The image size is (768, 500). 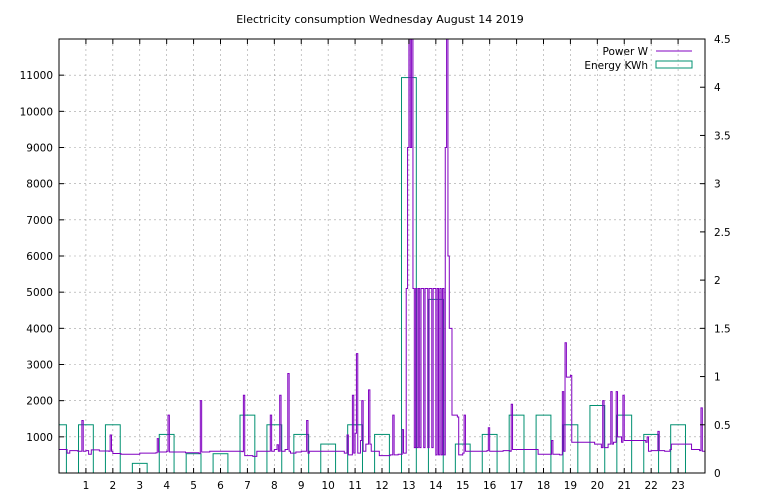 What do you see at coordinates (717, 378) in the screenshot?
I see `y2-tick-label: 1` at bounding box center [717, 378].